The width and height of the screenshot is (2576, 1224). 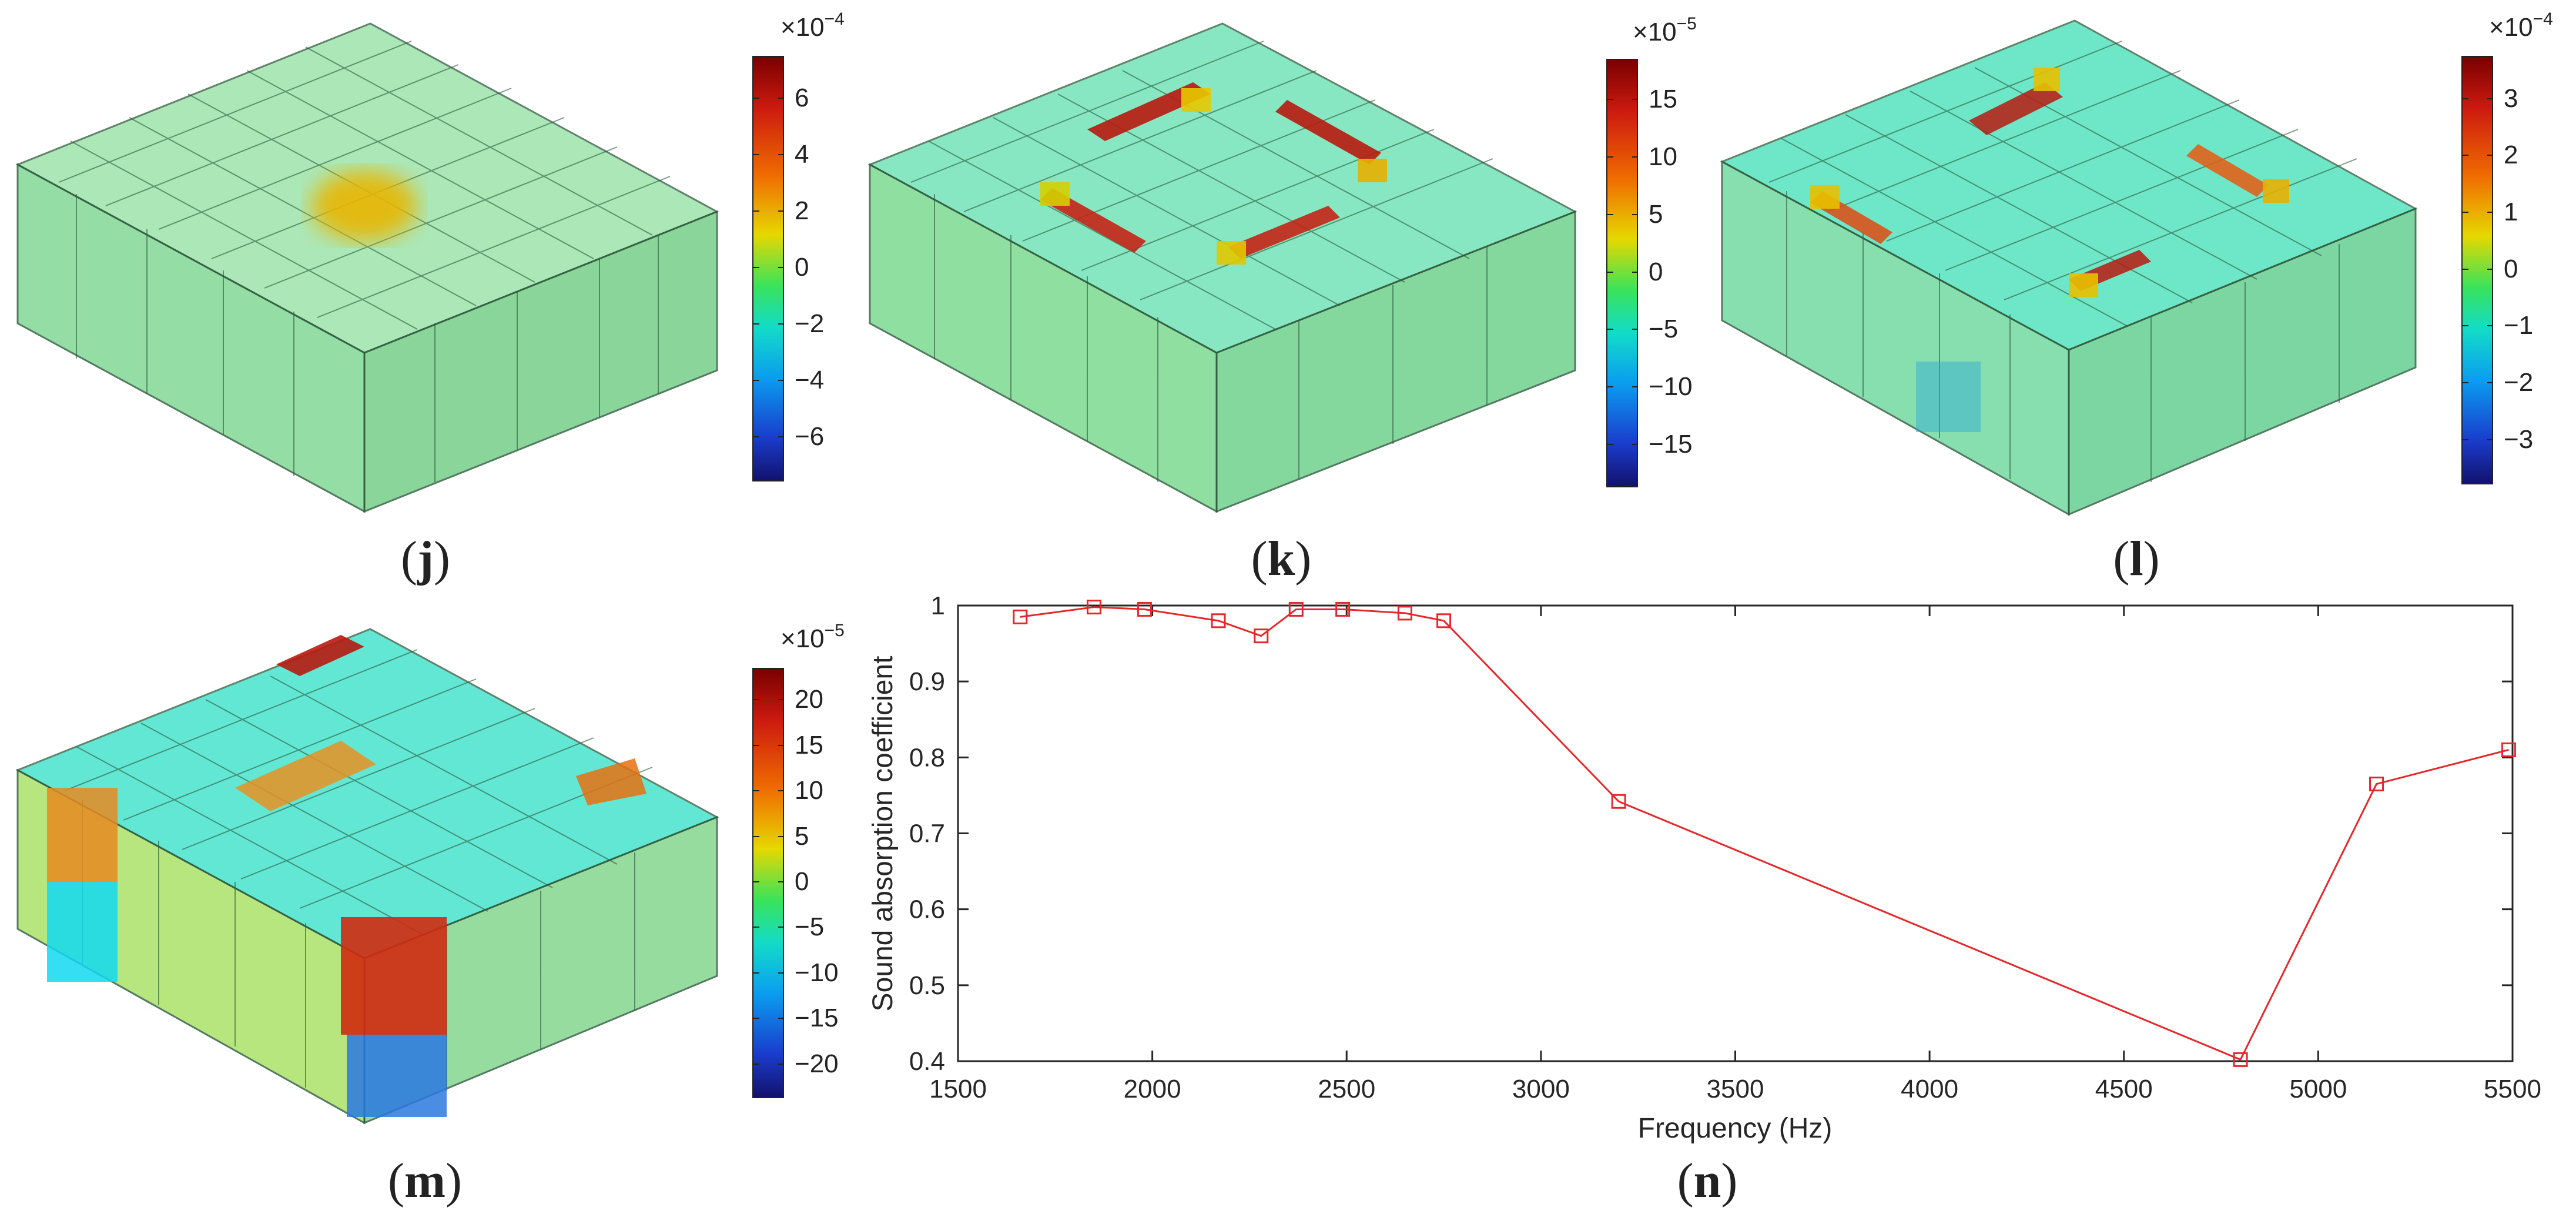 I want to click on colorbar-j-tick-label: −2, so click(x=810, y=323).